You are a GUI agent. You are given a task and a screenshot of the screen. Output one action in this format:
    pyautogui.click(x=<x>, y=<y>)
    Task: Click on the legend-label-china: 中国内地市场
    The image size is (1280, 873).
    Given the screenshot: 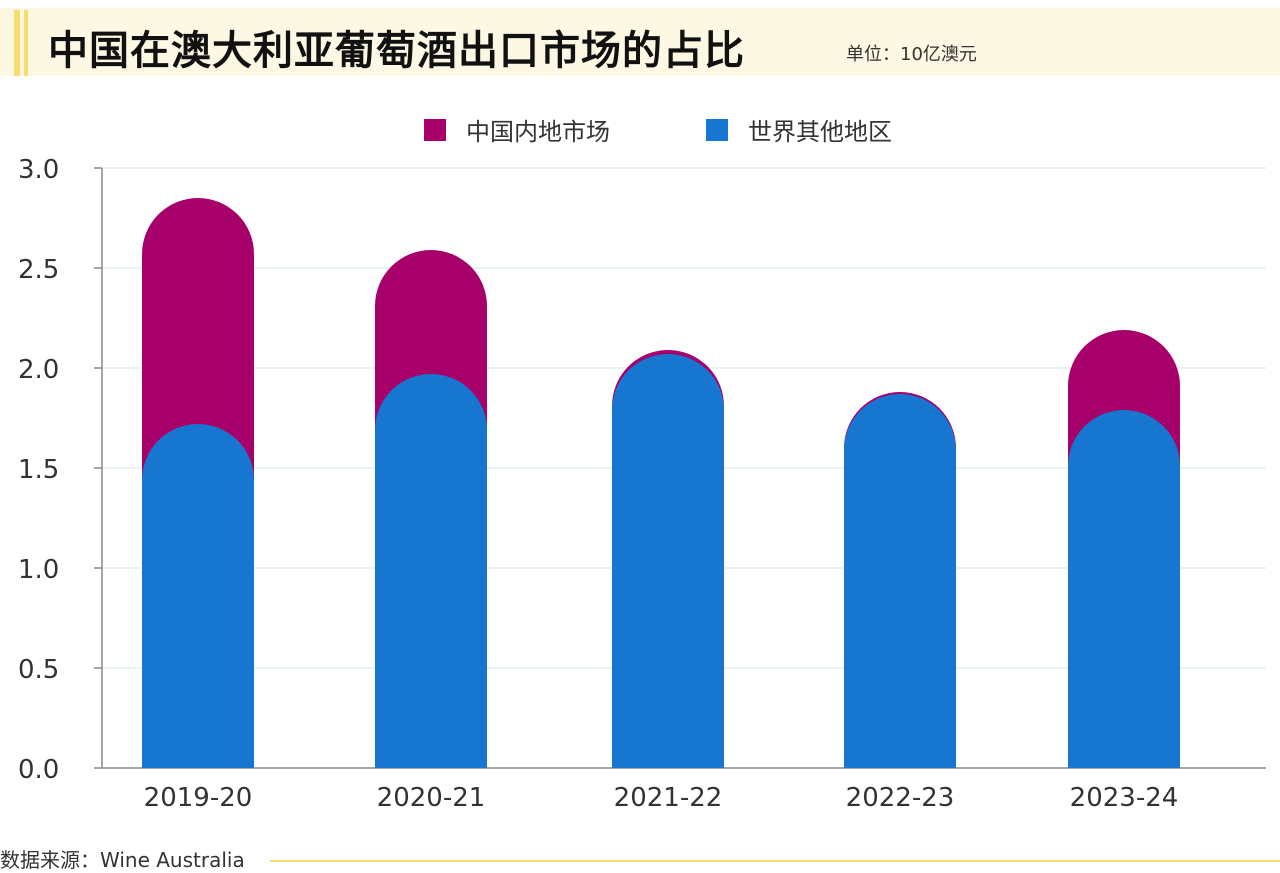 What is the action you would take?
    pyautogui.click(x=538, y=132)
    